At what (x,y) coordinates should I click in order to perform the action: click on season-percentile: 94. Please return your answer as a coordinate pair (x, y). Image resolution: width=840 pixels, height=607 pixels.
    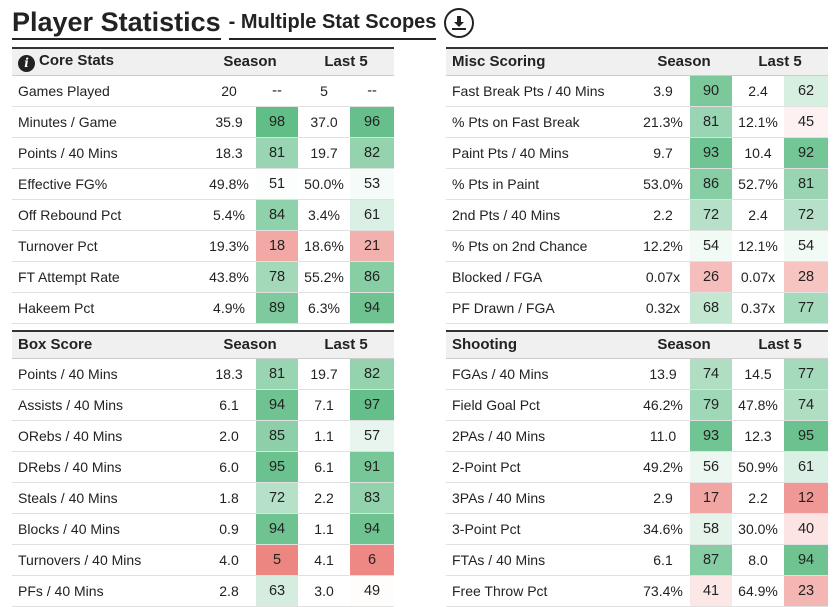
    Looking at the image, I should click on (277, 529).